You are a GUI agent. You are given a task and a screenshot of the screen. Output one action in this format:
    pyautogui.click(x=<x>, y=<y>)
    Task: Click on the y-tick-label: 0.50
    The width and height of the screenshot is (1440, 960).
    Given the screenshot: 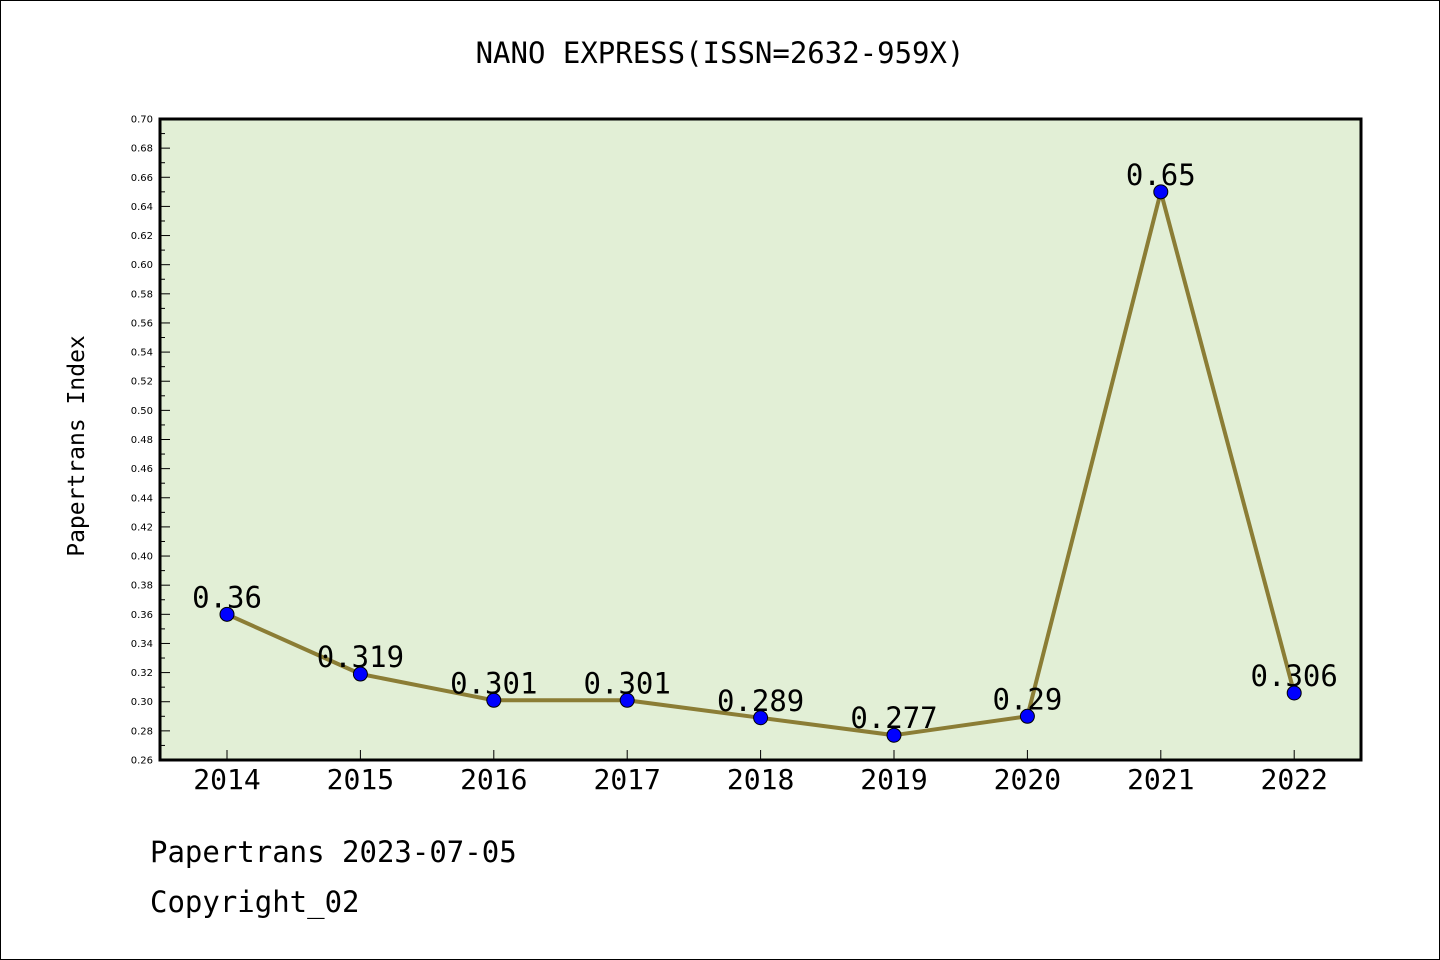 What is the action you would take?
    pyautogui.click(x=142, y=411)
    